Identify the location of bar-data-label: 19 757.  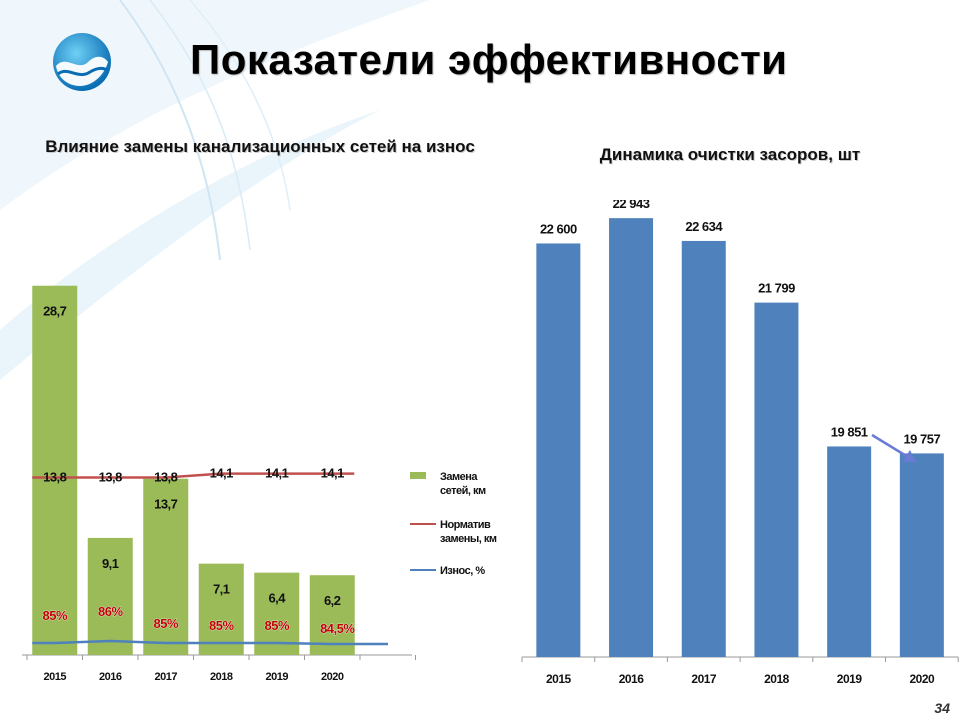
(921, 438).